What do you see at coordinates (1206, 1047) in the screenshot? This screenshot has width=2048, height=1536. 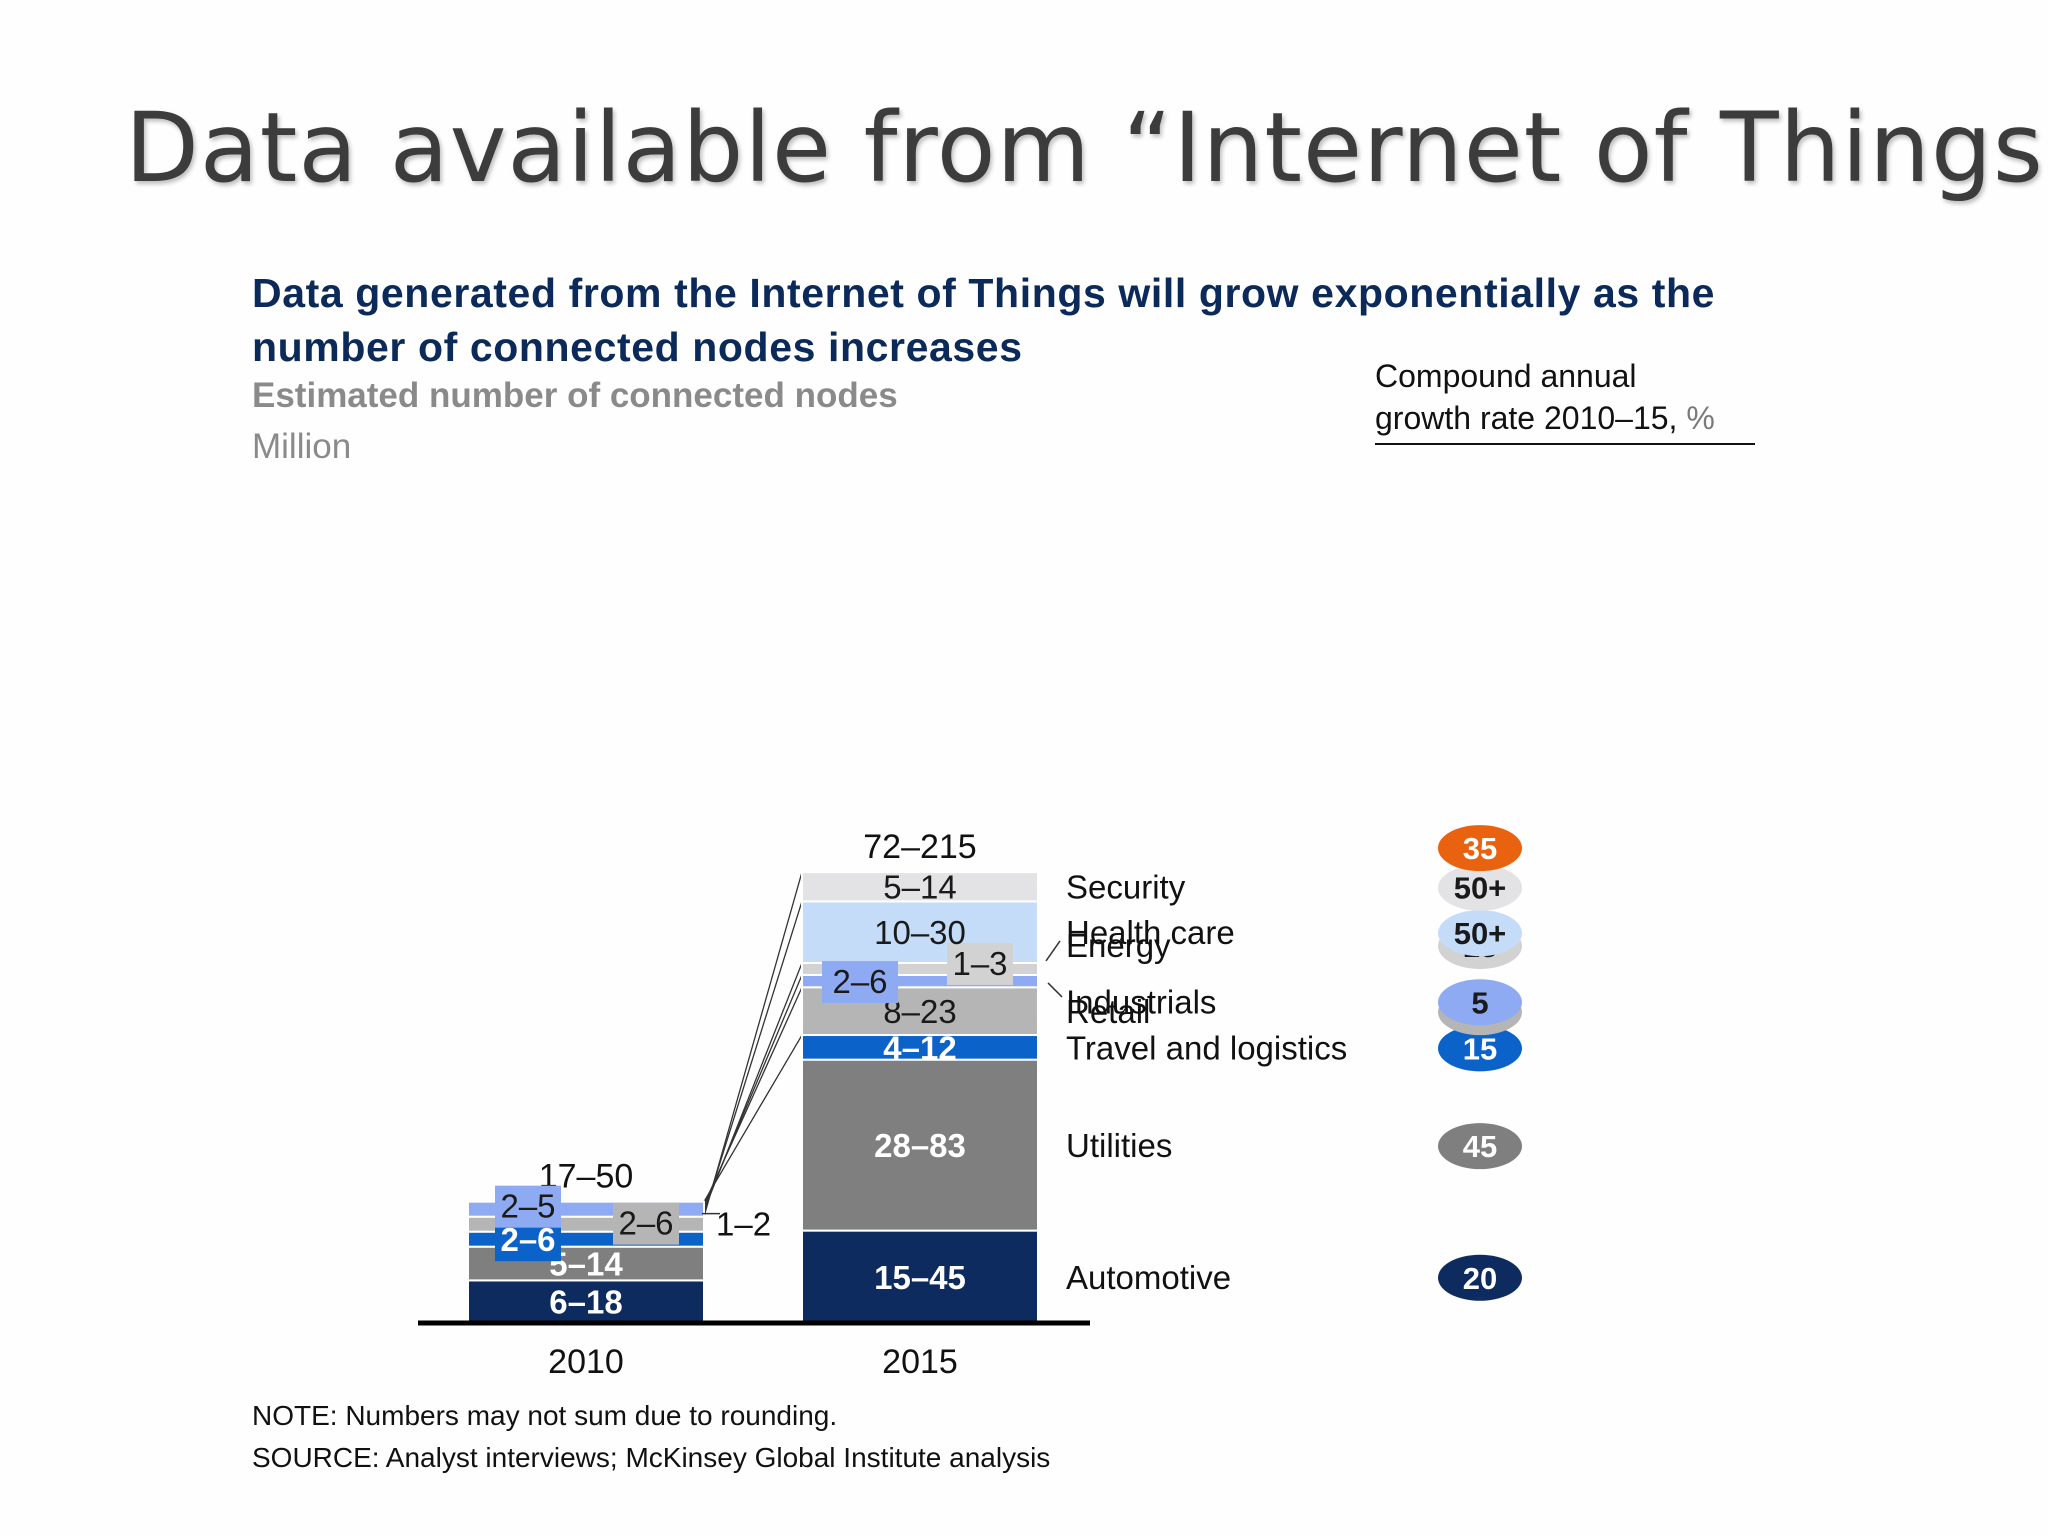 I see `series-label-travel-and-logistics: Travel and logistics` at bounding box center [1206, 1047].